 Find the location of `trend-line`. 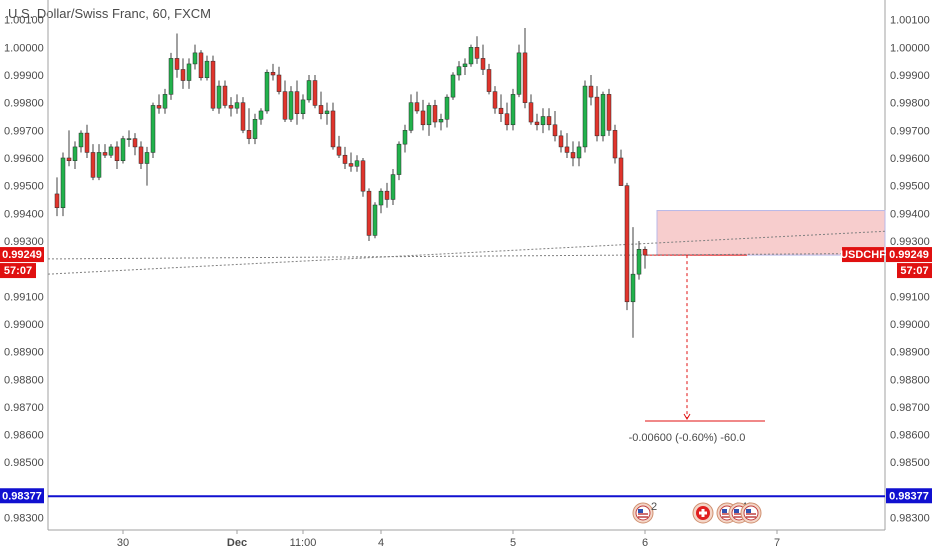

trend-line is located at coordinates (466, 256).